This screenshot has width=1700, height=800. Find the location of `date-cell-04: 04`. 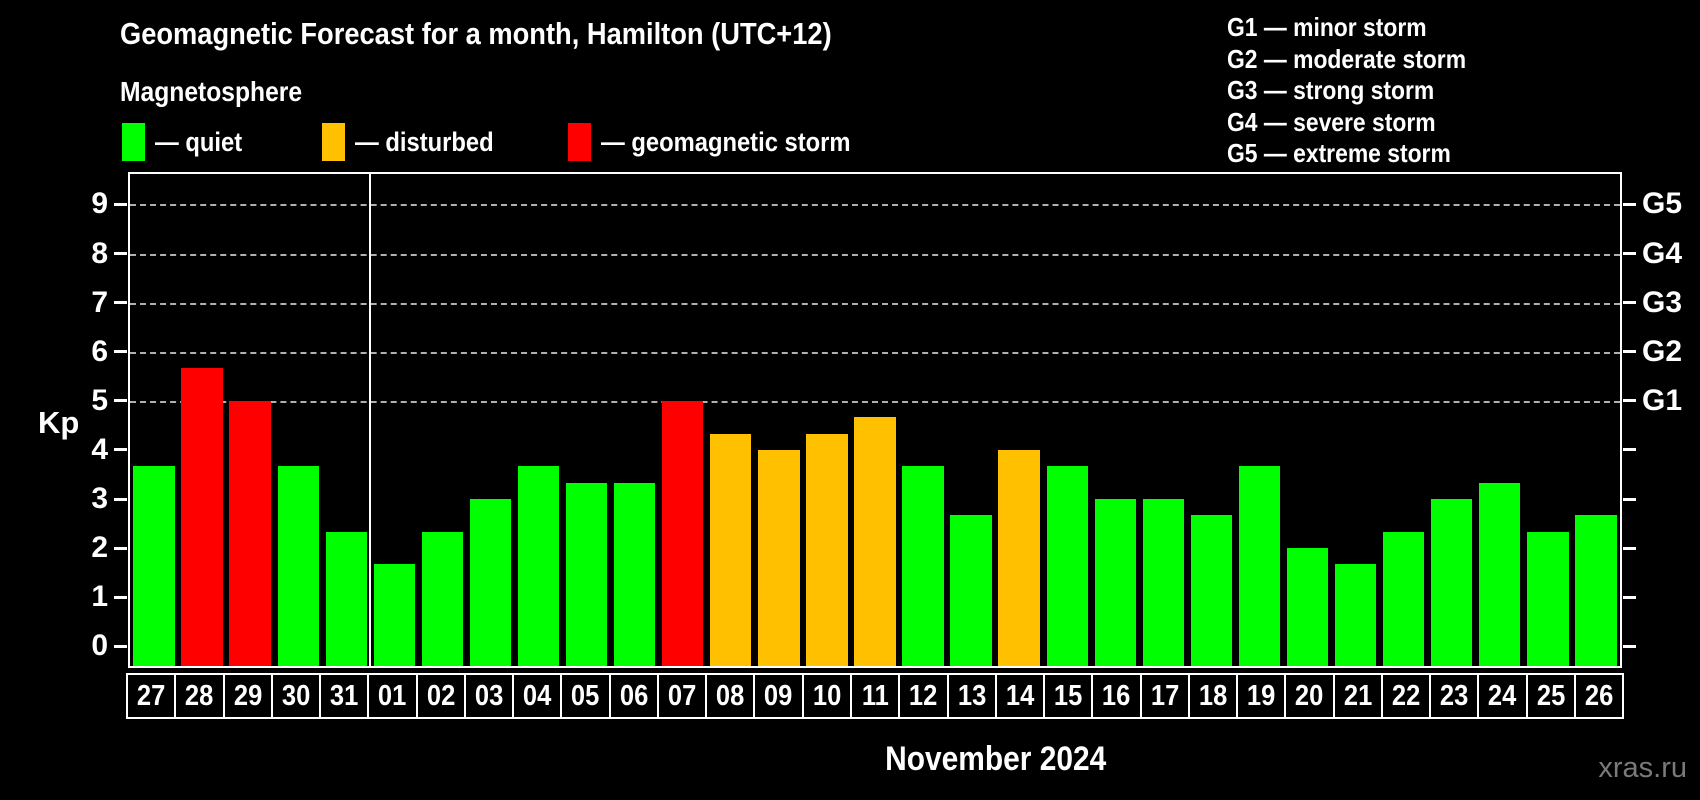

date-cell-04: 04 is located at coordinates (537, 696).